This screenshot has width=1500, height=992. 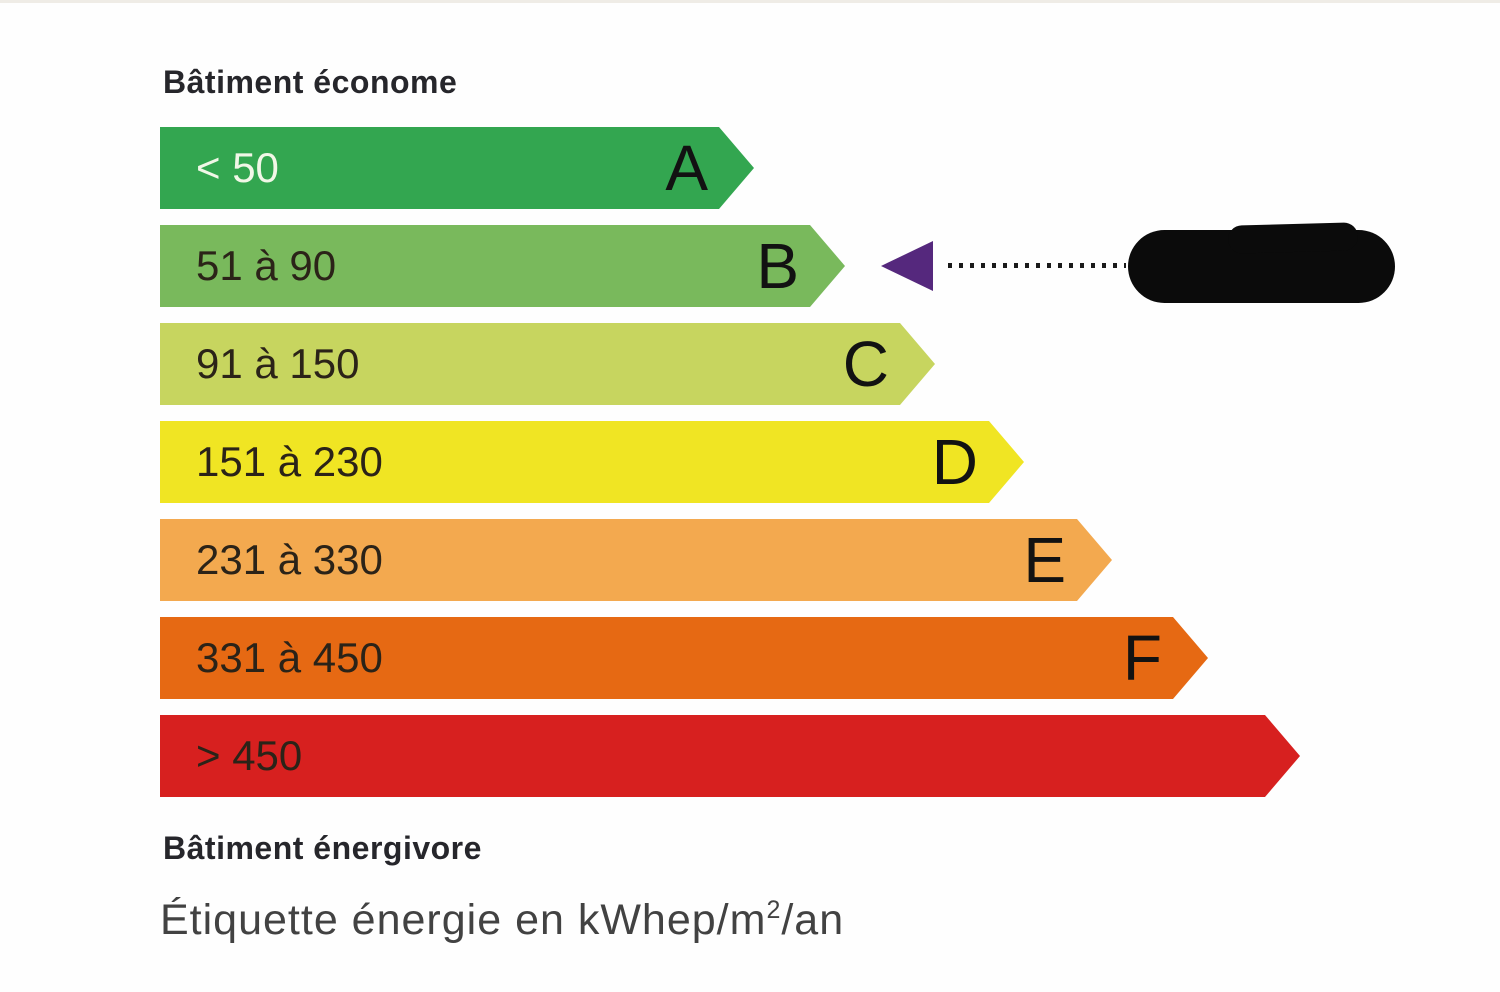 What do you see at coordinates (636, 560) in the screenshot?
I see `energy-bar-e: 231 à 330 E` at bounding box center [636, 560].